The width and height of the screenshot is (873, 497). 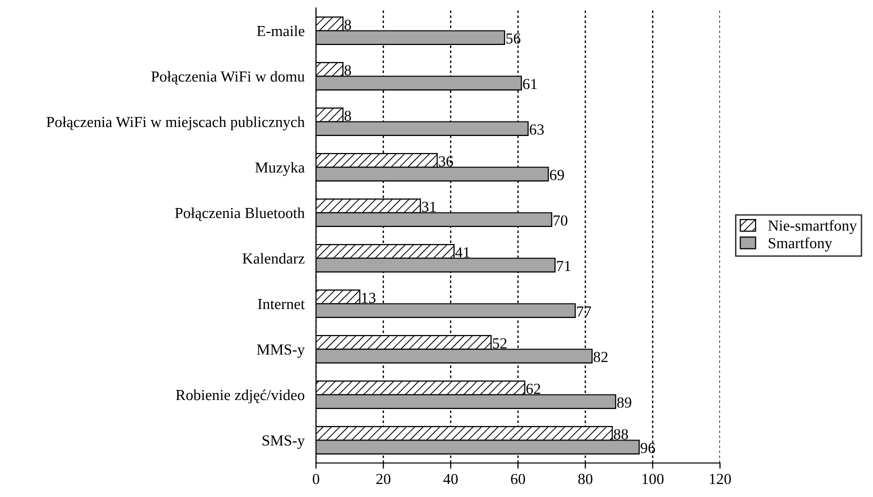 I want to click on x-tick-label: 80, so click(x=585, y=479).